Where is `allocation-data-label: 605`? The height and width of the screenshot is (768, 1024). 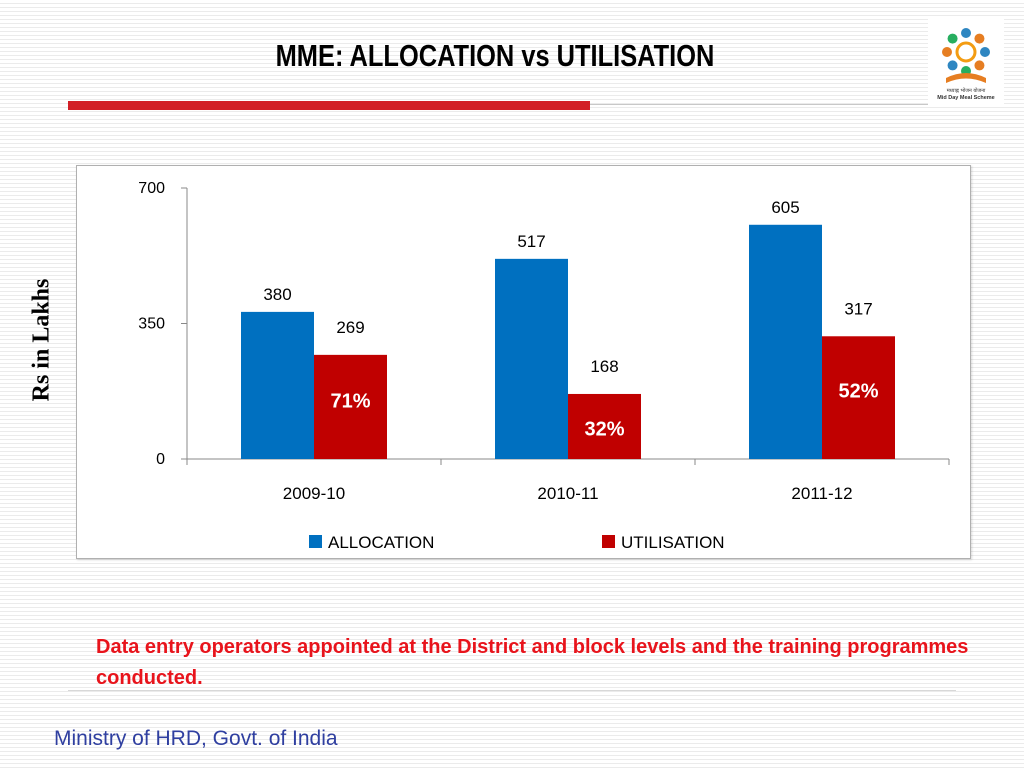
allocation-data-label: 605 is located at coordinates (785, 207).